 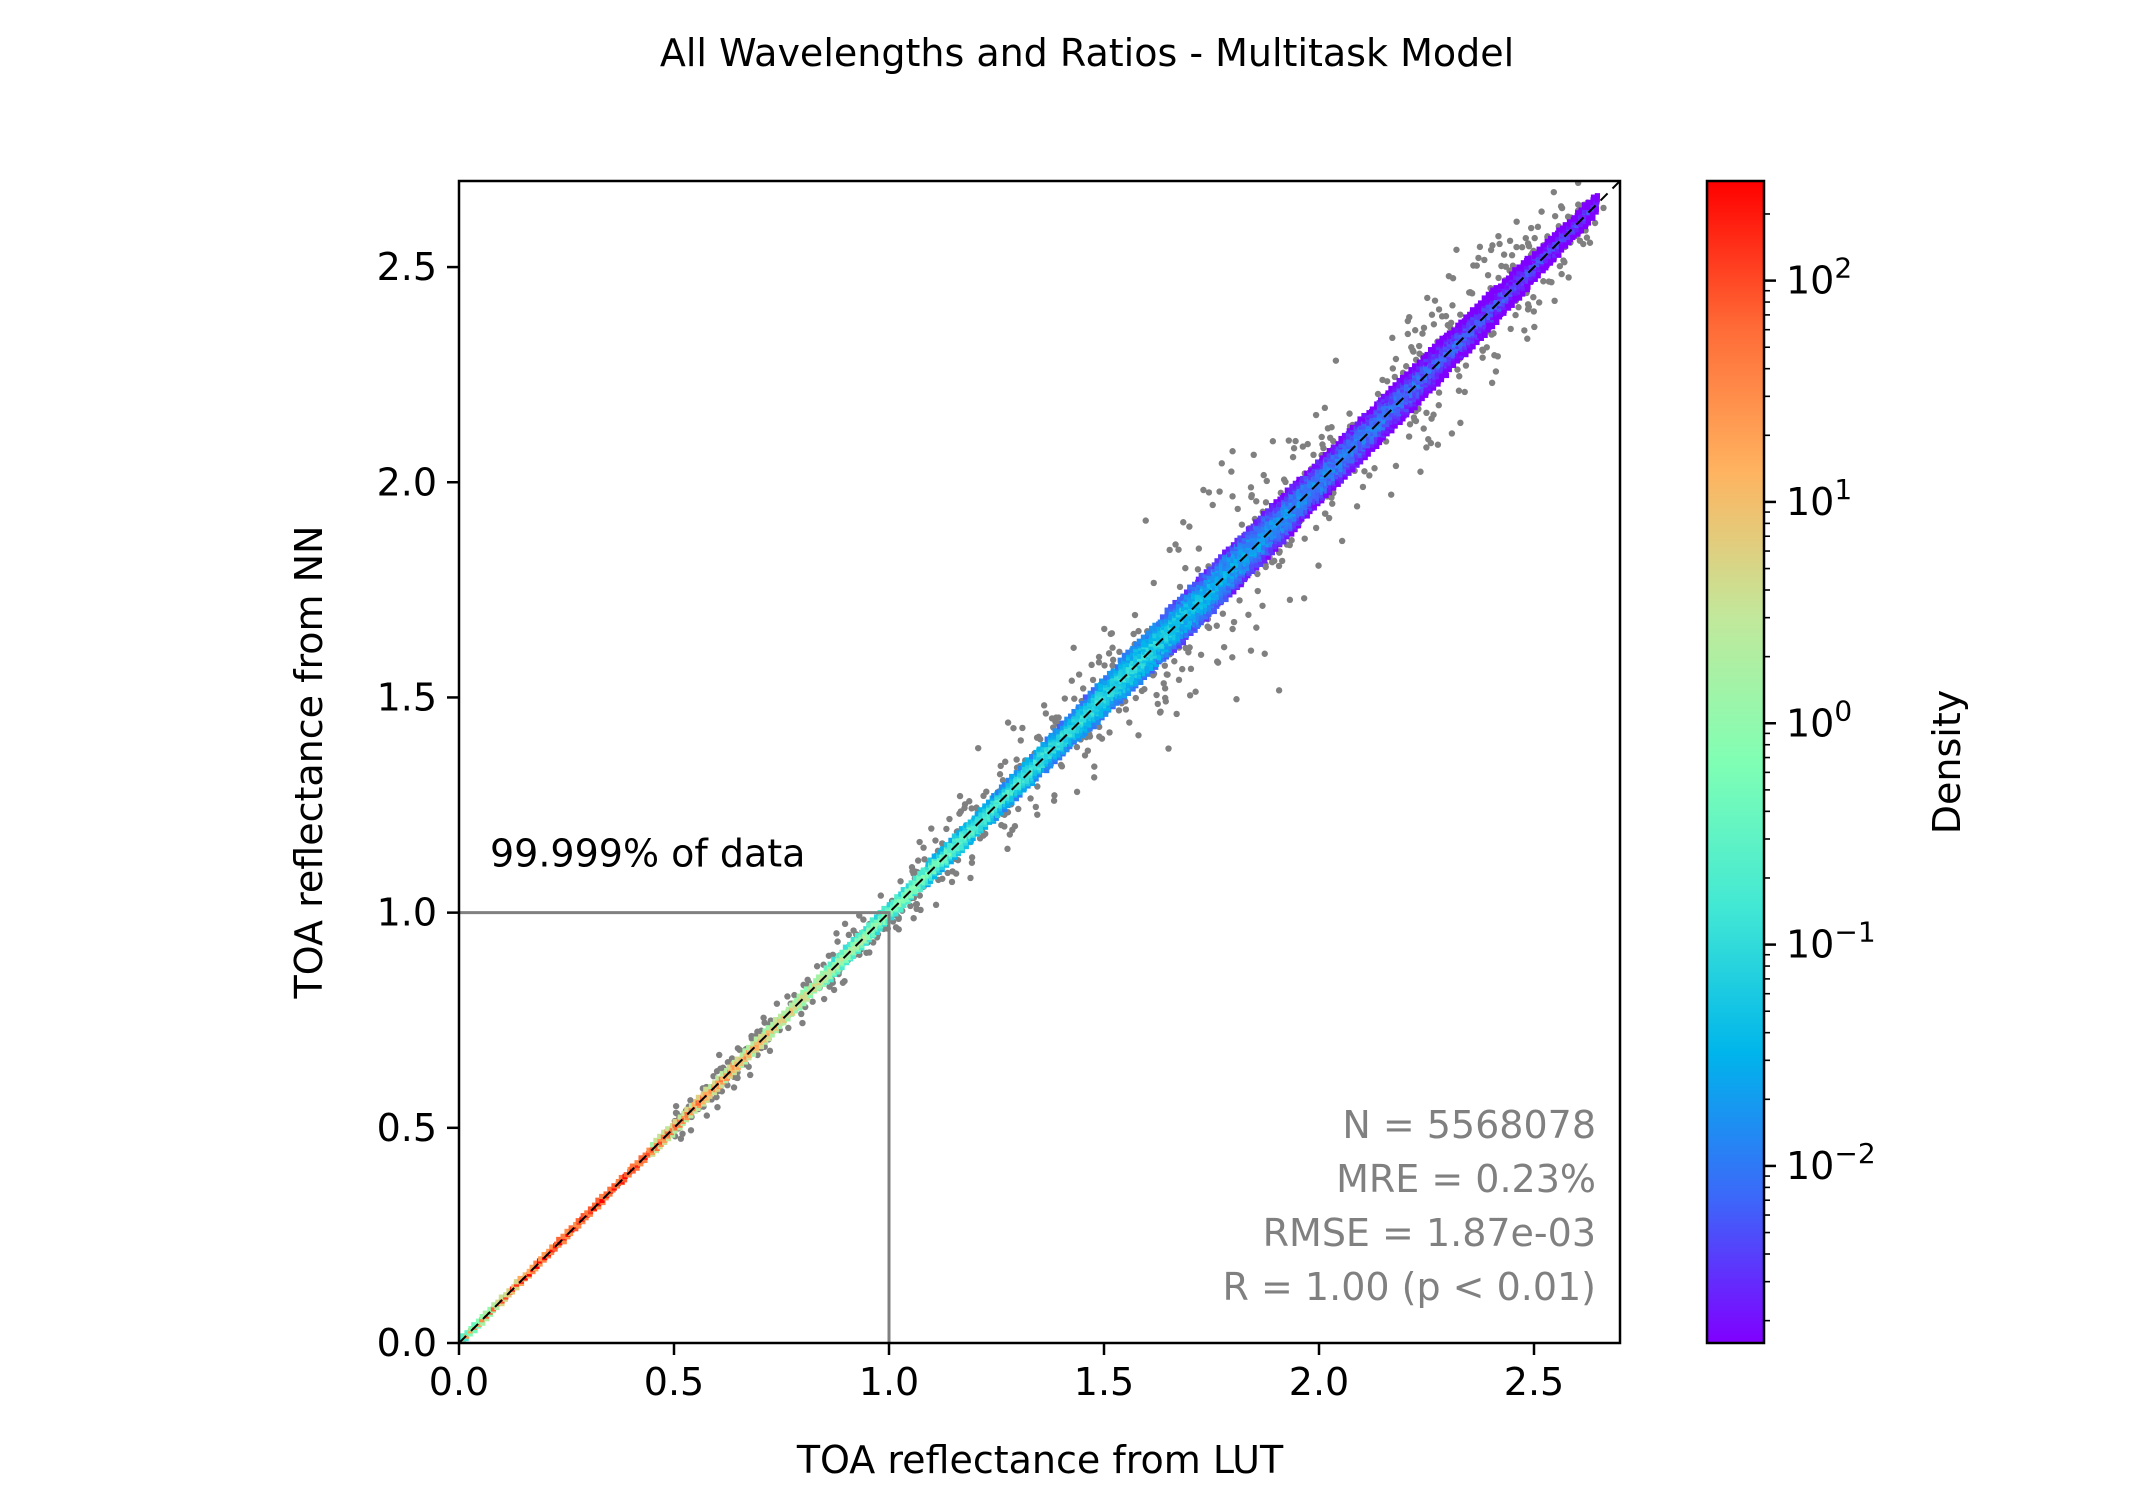 What do you see at coordinates (889, 1382) in the screenshot?
I see `x-tick-label: 1.0` at bounding box center [889, 1382].